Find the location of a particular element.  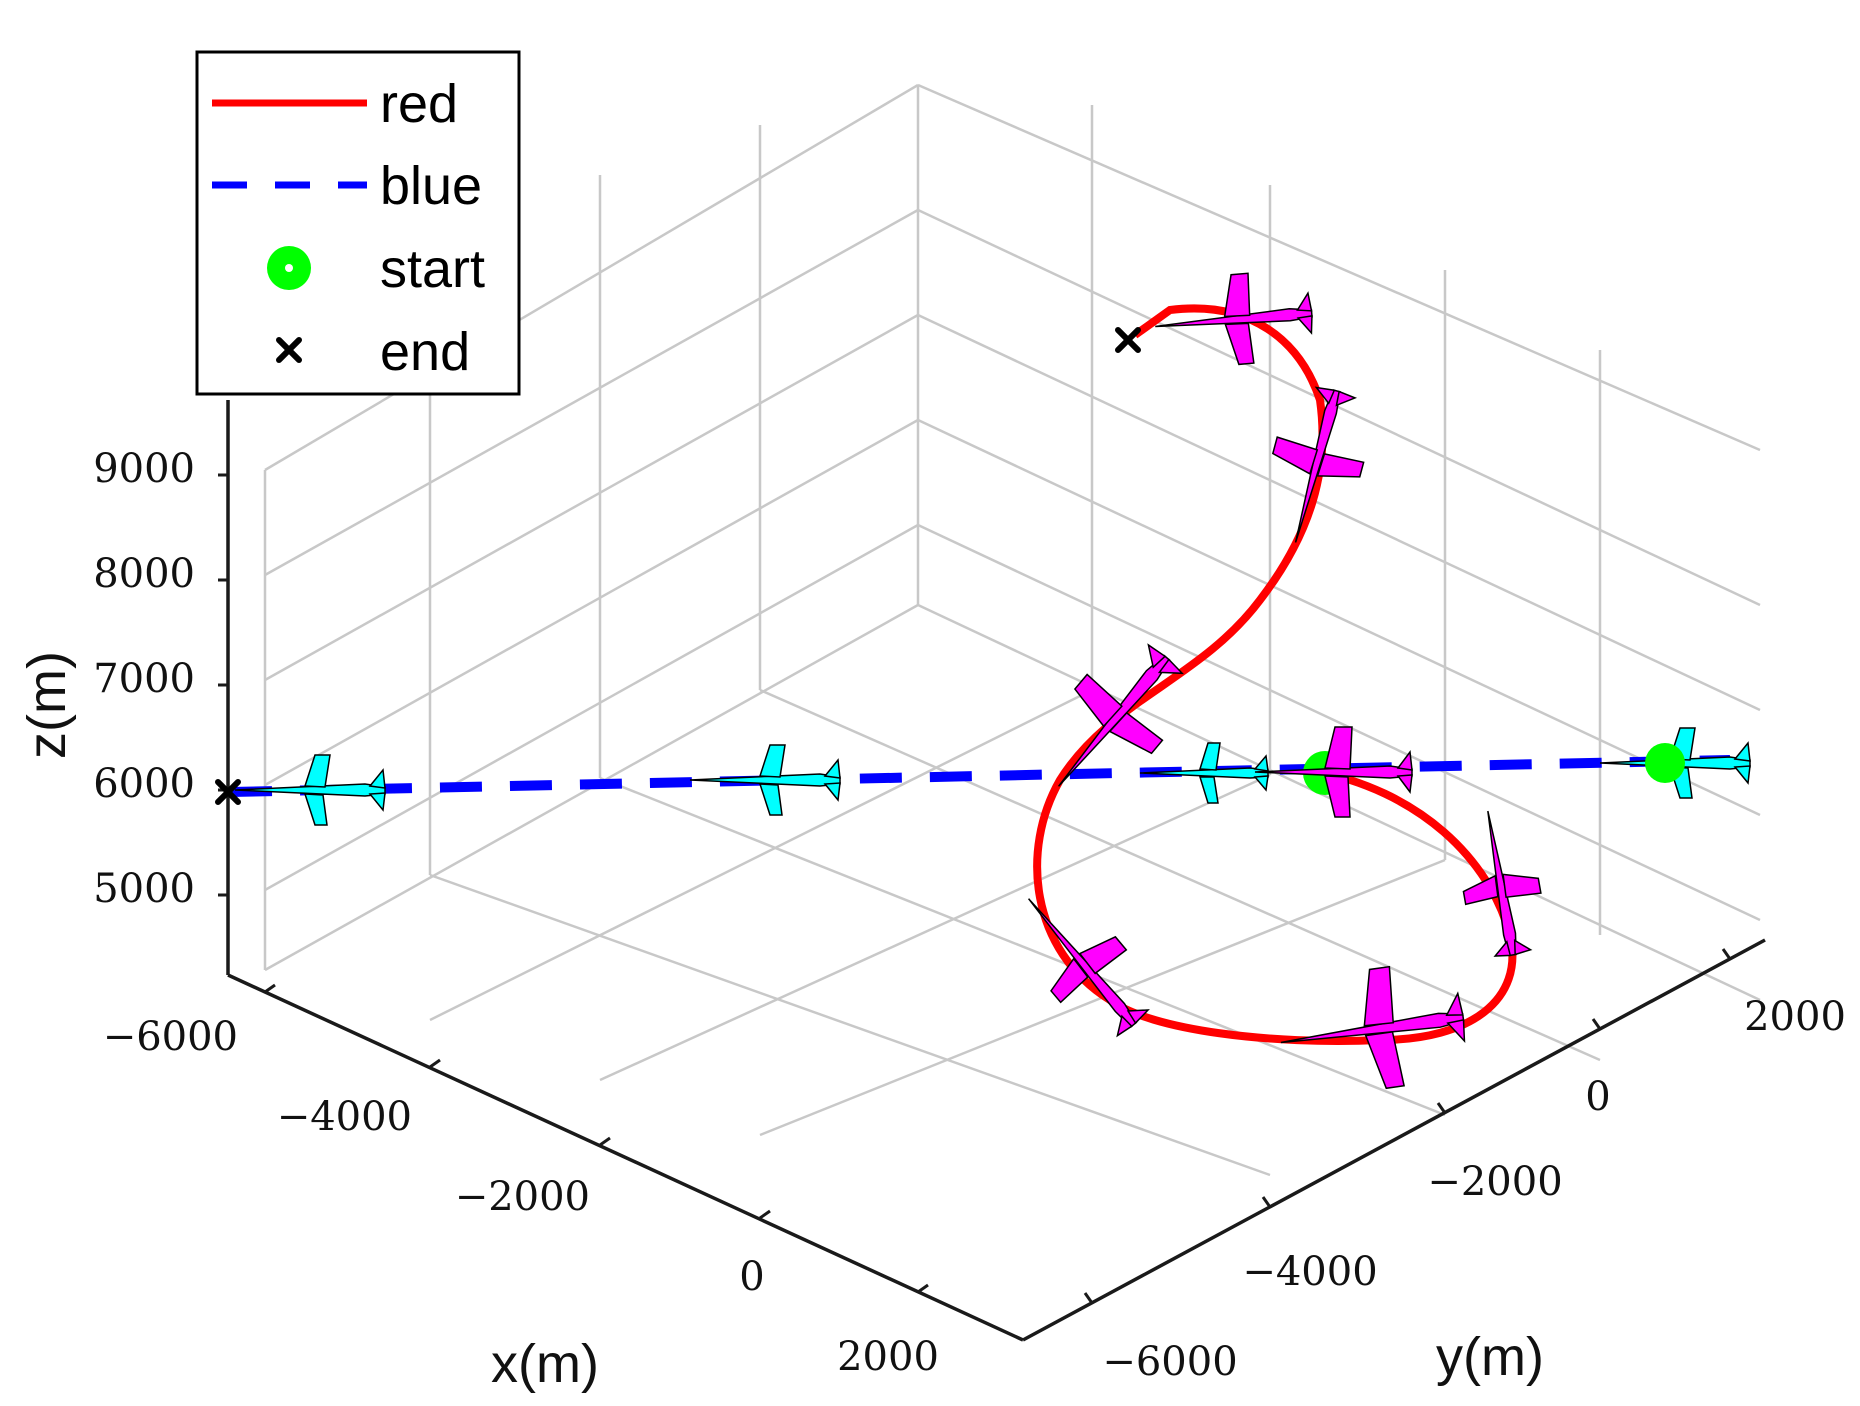

legend-label: blue is located at coordinates (431, 186).